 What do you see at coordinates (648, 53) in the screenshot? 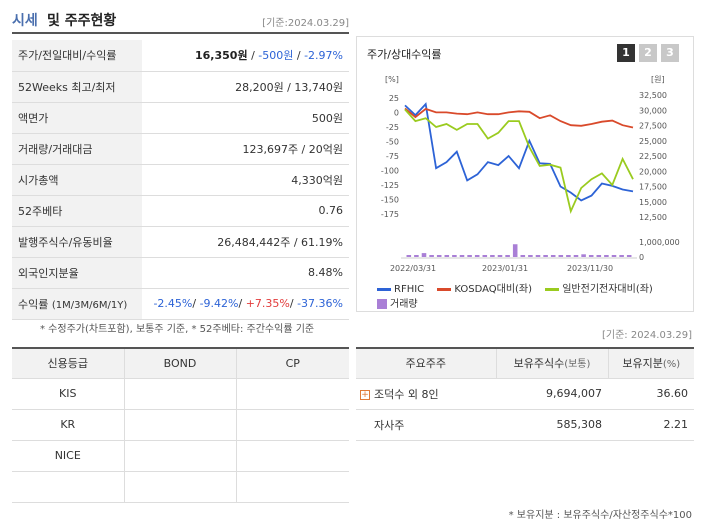
I see `chart-button-2: 2` at bounding box center [648, 53].